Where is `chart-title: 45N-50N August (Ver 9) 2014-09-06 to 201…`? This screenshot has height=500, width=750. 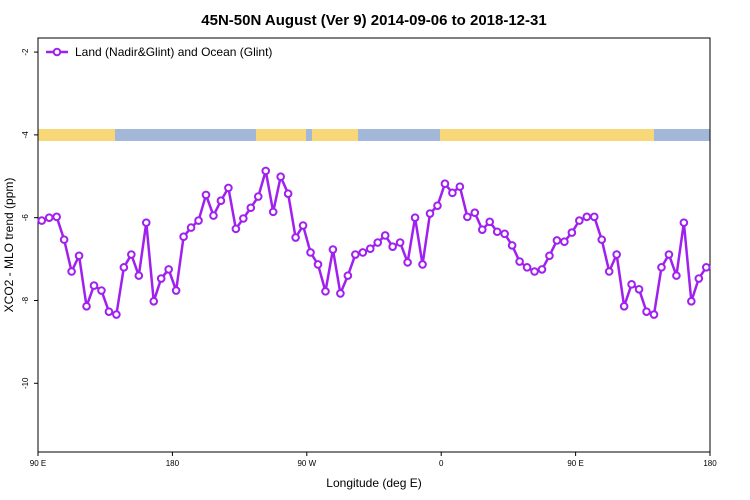 chart-title: 45N-50N August (Ver 9) 2014-09-06 to 201… is located at coordinates (373, 20).